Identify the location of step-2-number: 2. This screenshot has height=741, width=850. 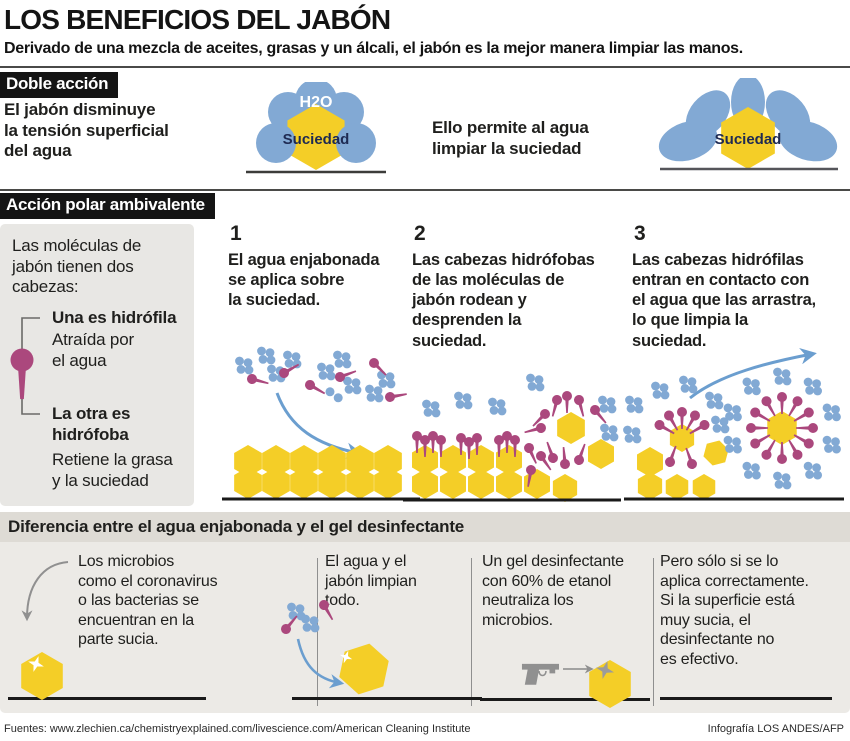
(420, 233).